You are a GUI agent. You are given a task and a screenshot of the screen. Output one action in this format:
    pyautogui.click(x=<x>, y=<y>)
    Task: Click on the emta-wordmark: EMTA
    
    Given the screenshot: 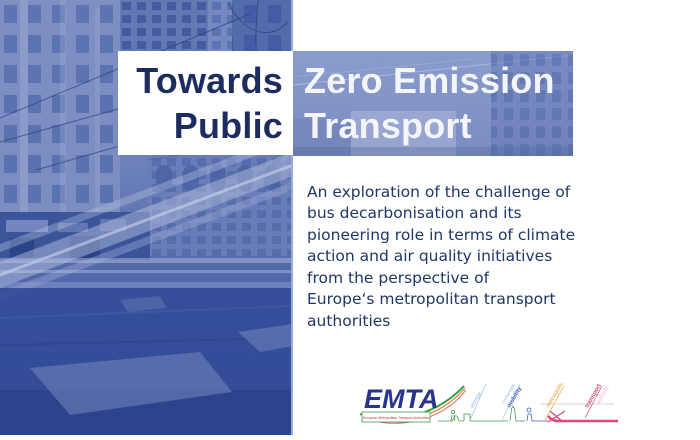 What is the action you would take?
    pyautogui.click(x=401, y=399)
    